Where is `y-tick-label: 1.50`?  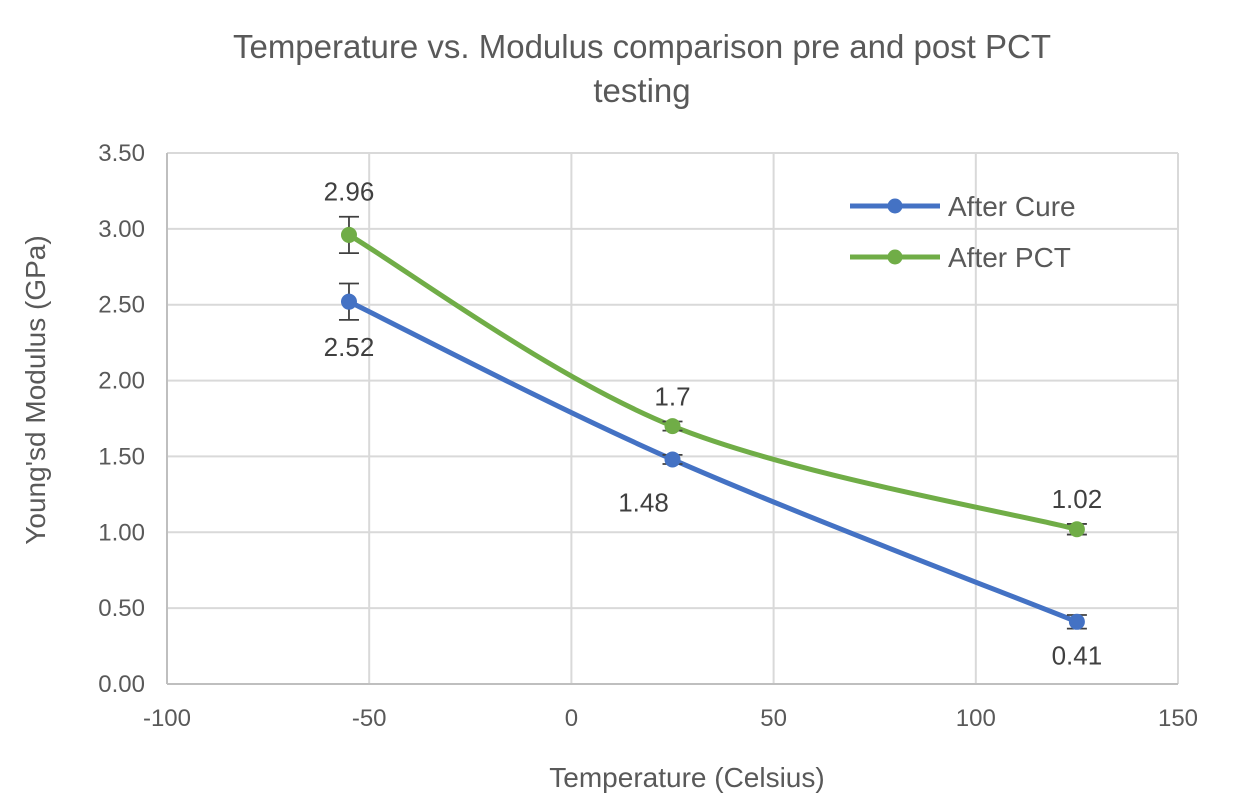 y-tick-label: 1.50 is located at coordinates (121, 456).